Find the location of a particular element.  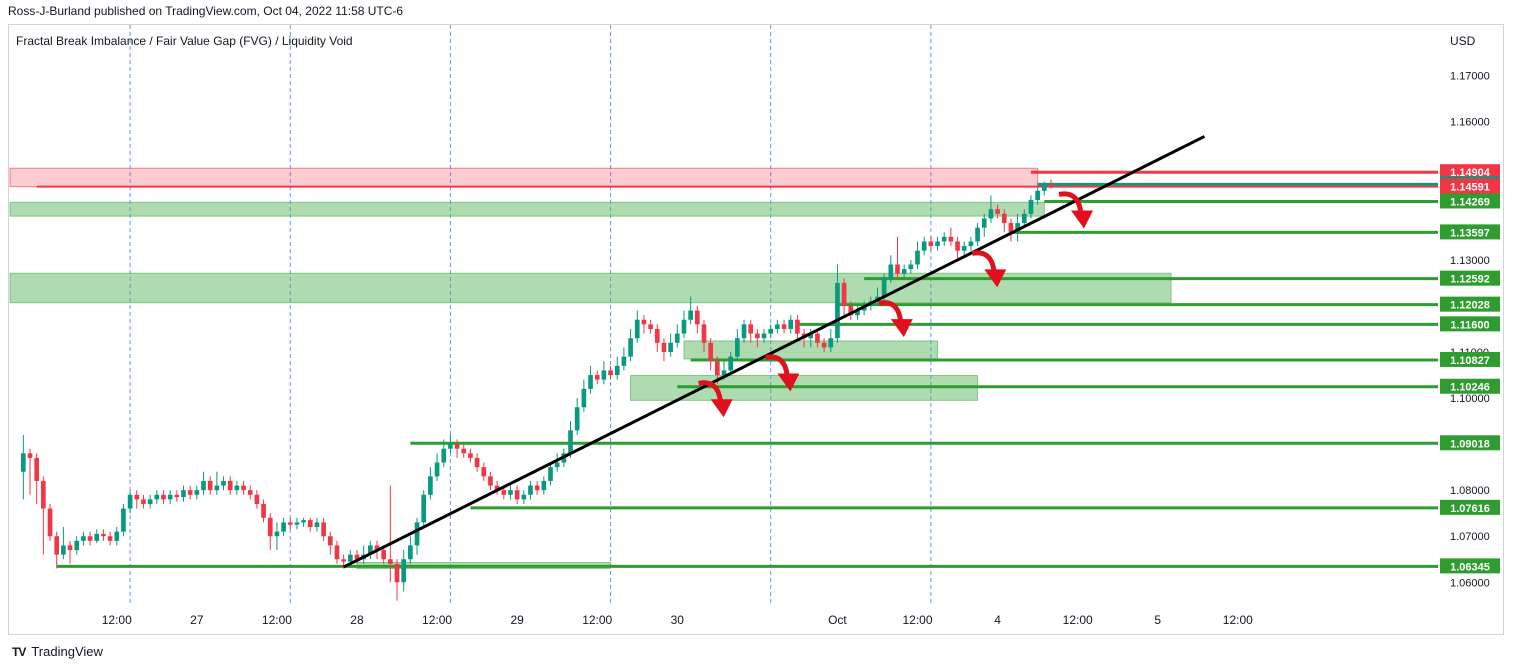

fvg-zone is located at coordinates (527, 209).